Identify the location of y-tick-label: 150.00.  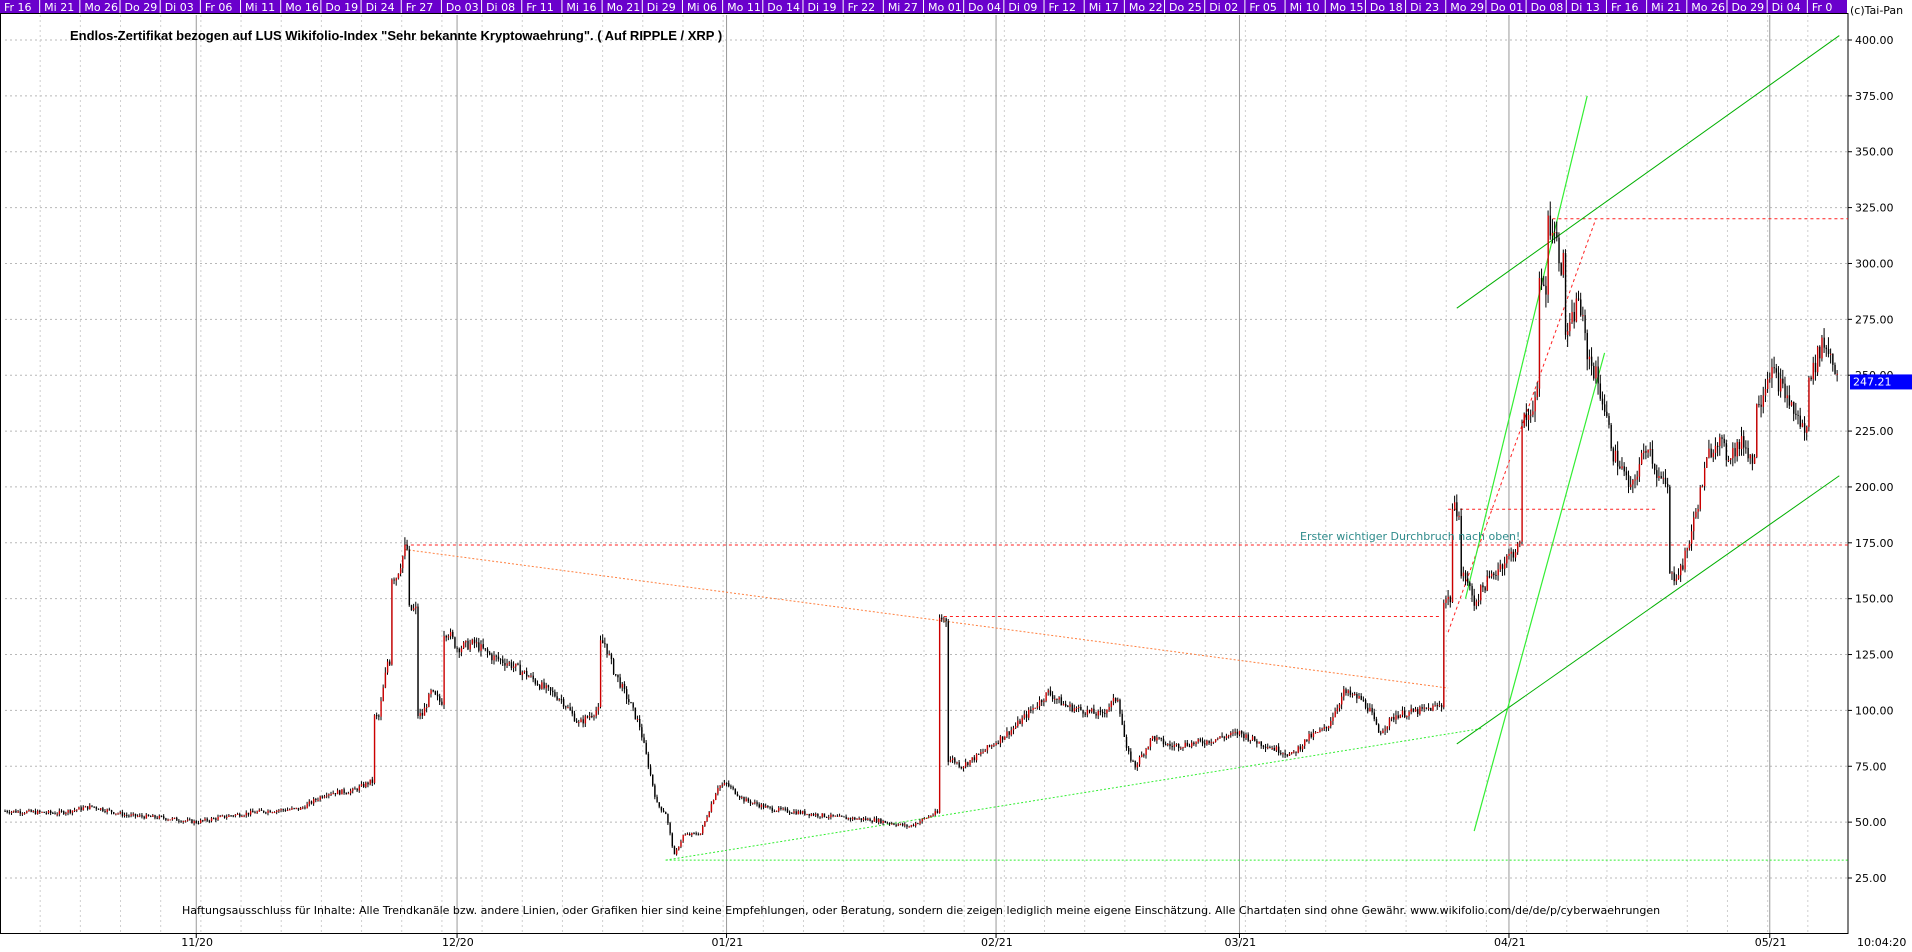
(1874, 599).